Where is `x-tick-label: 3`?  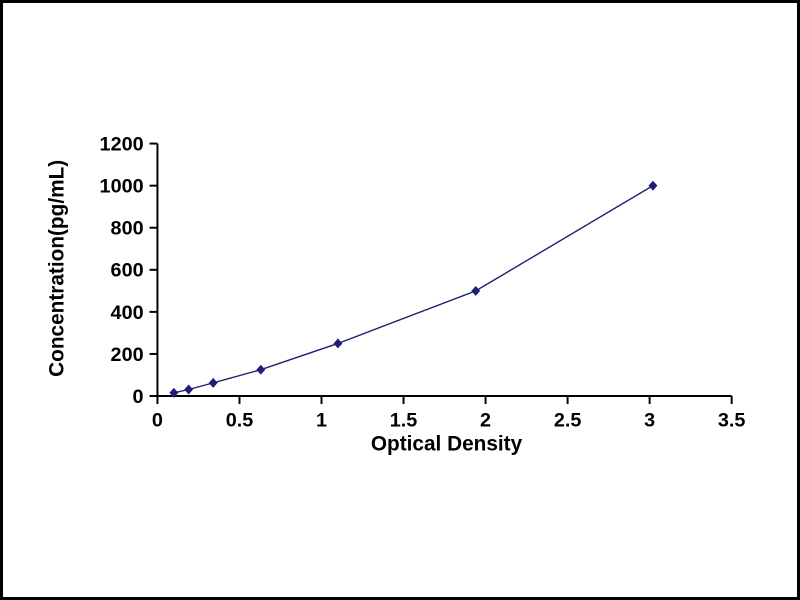 x-tick-label: 3 is located at coordinates (649, 421).